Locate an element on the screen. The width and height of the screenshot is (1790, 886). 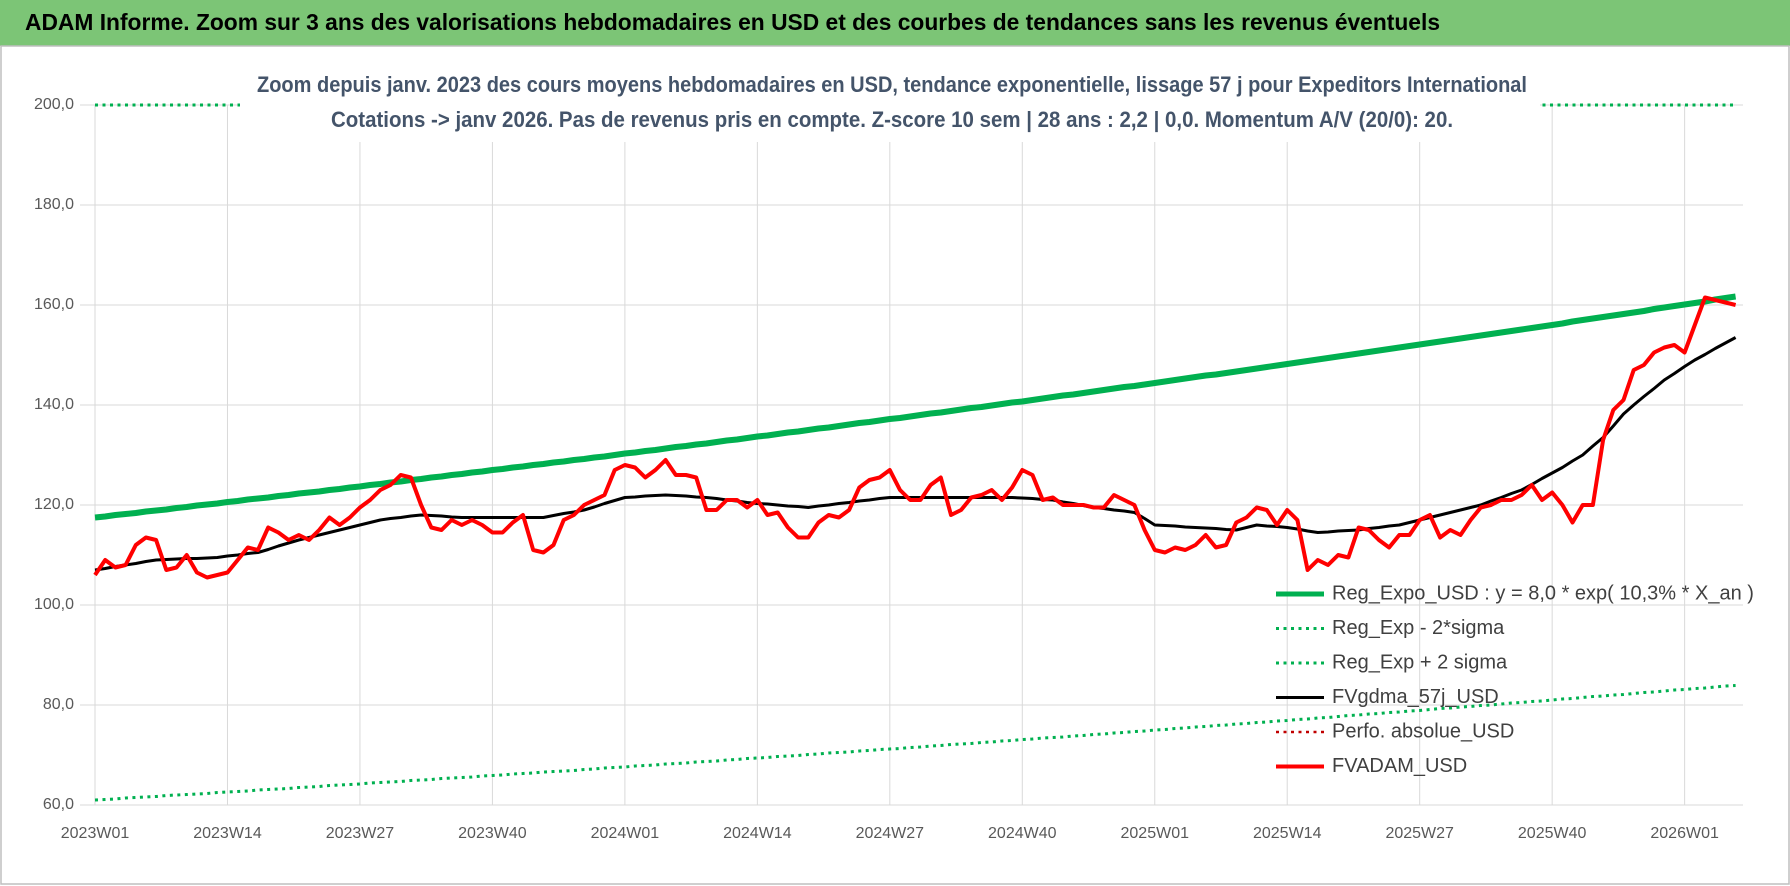
x-tick-label: 2024W14 is located at coordinates (757, 833).